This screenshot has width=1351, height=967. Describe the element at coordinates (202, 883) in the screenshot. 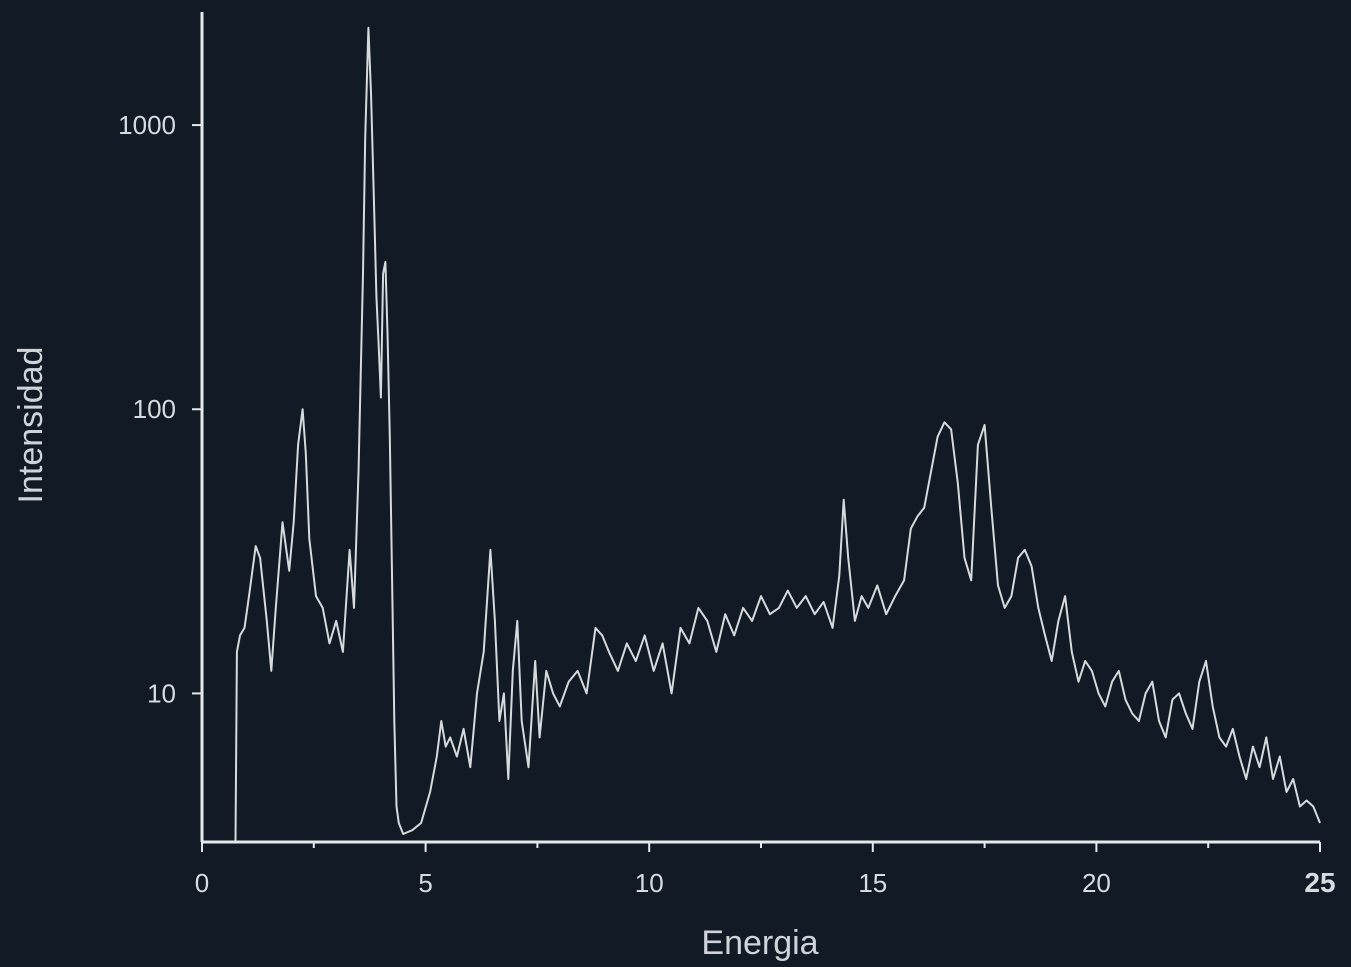

I see `x-tick-label: 0` at that location.